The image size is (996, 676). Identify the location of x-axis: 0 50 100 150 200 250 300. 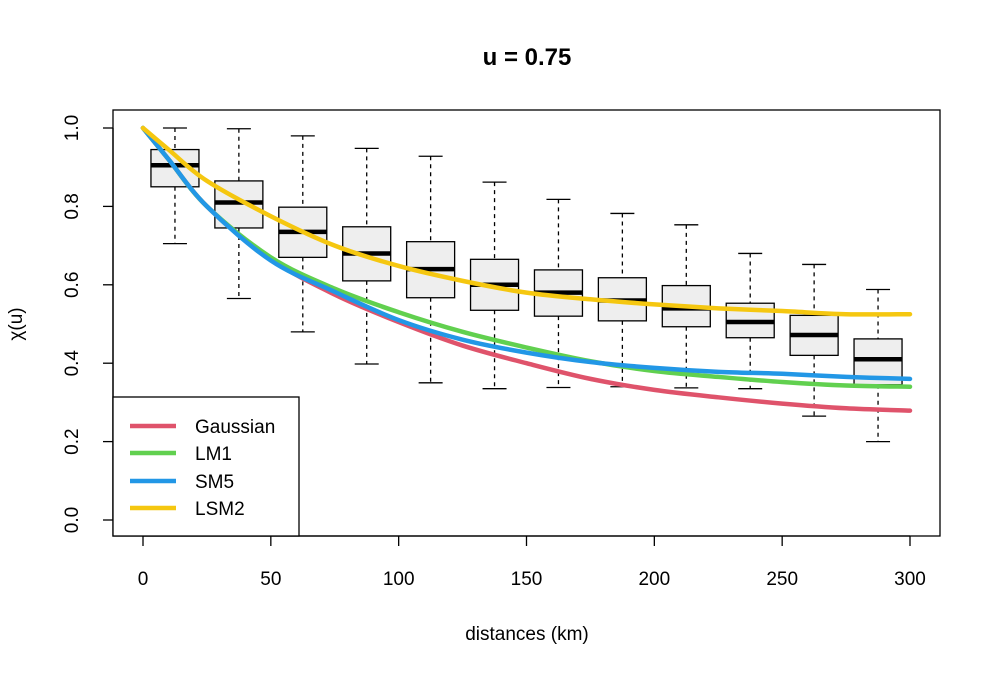
(532, 562).